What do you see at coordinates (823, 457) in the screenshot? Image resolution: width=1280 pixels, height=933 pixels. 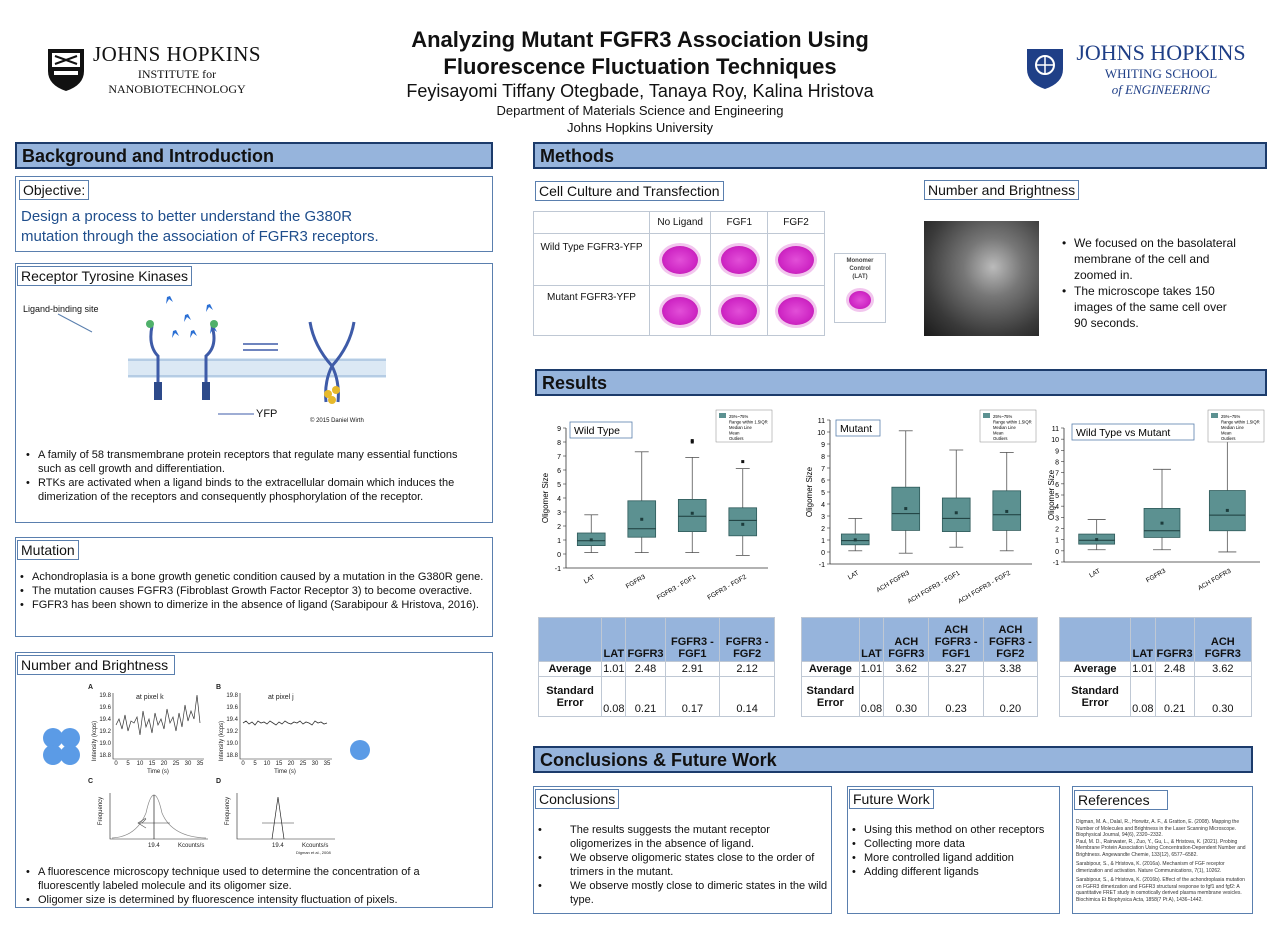 I see `y-tick-label: 8` at bounding box center [823, 457].